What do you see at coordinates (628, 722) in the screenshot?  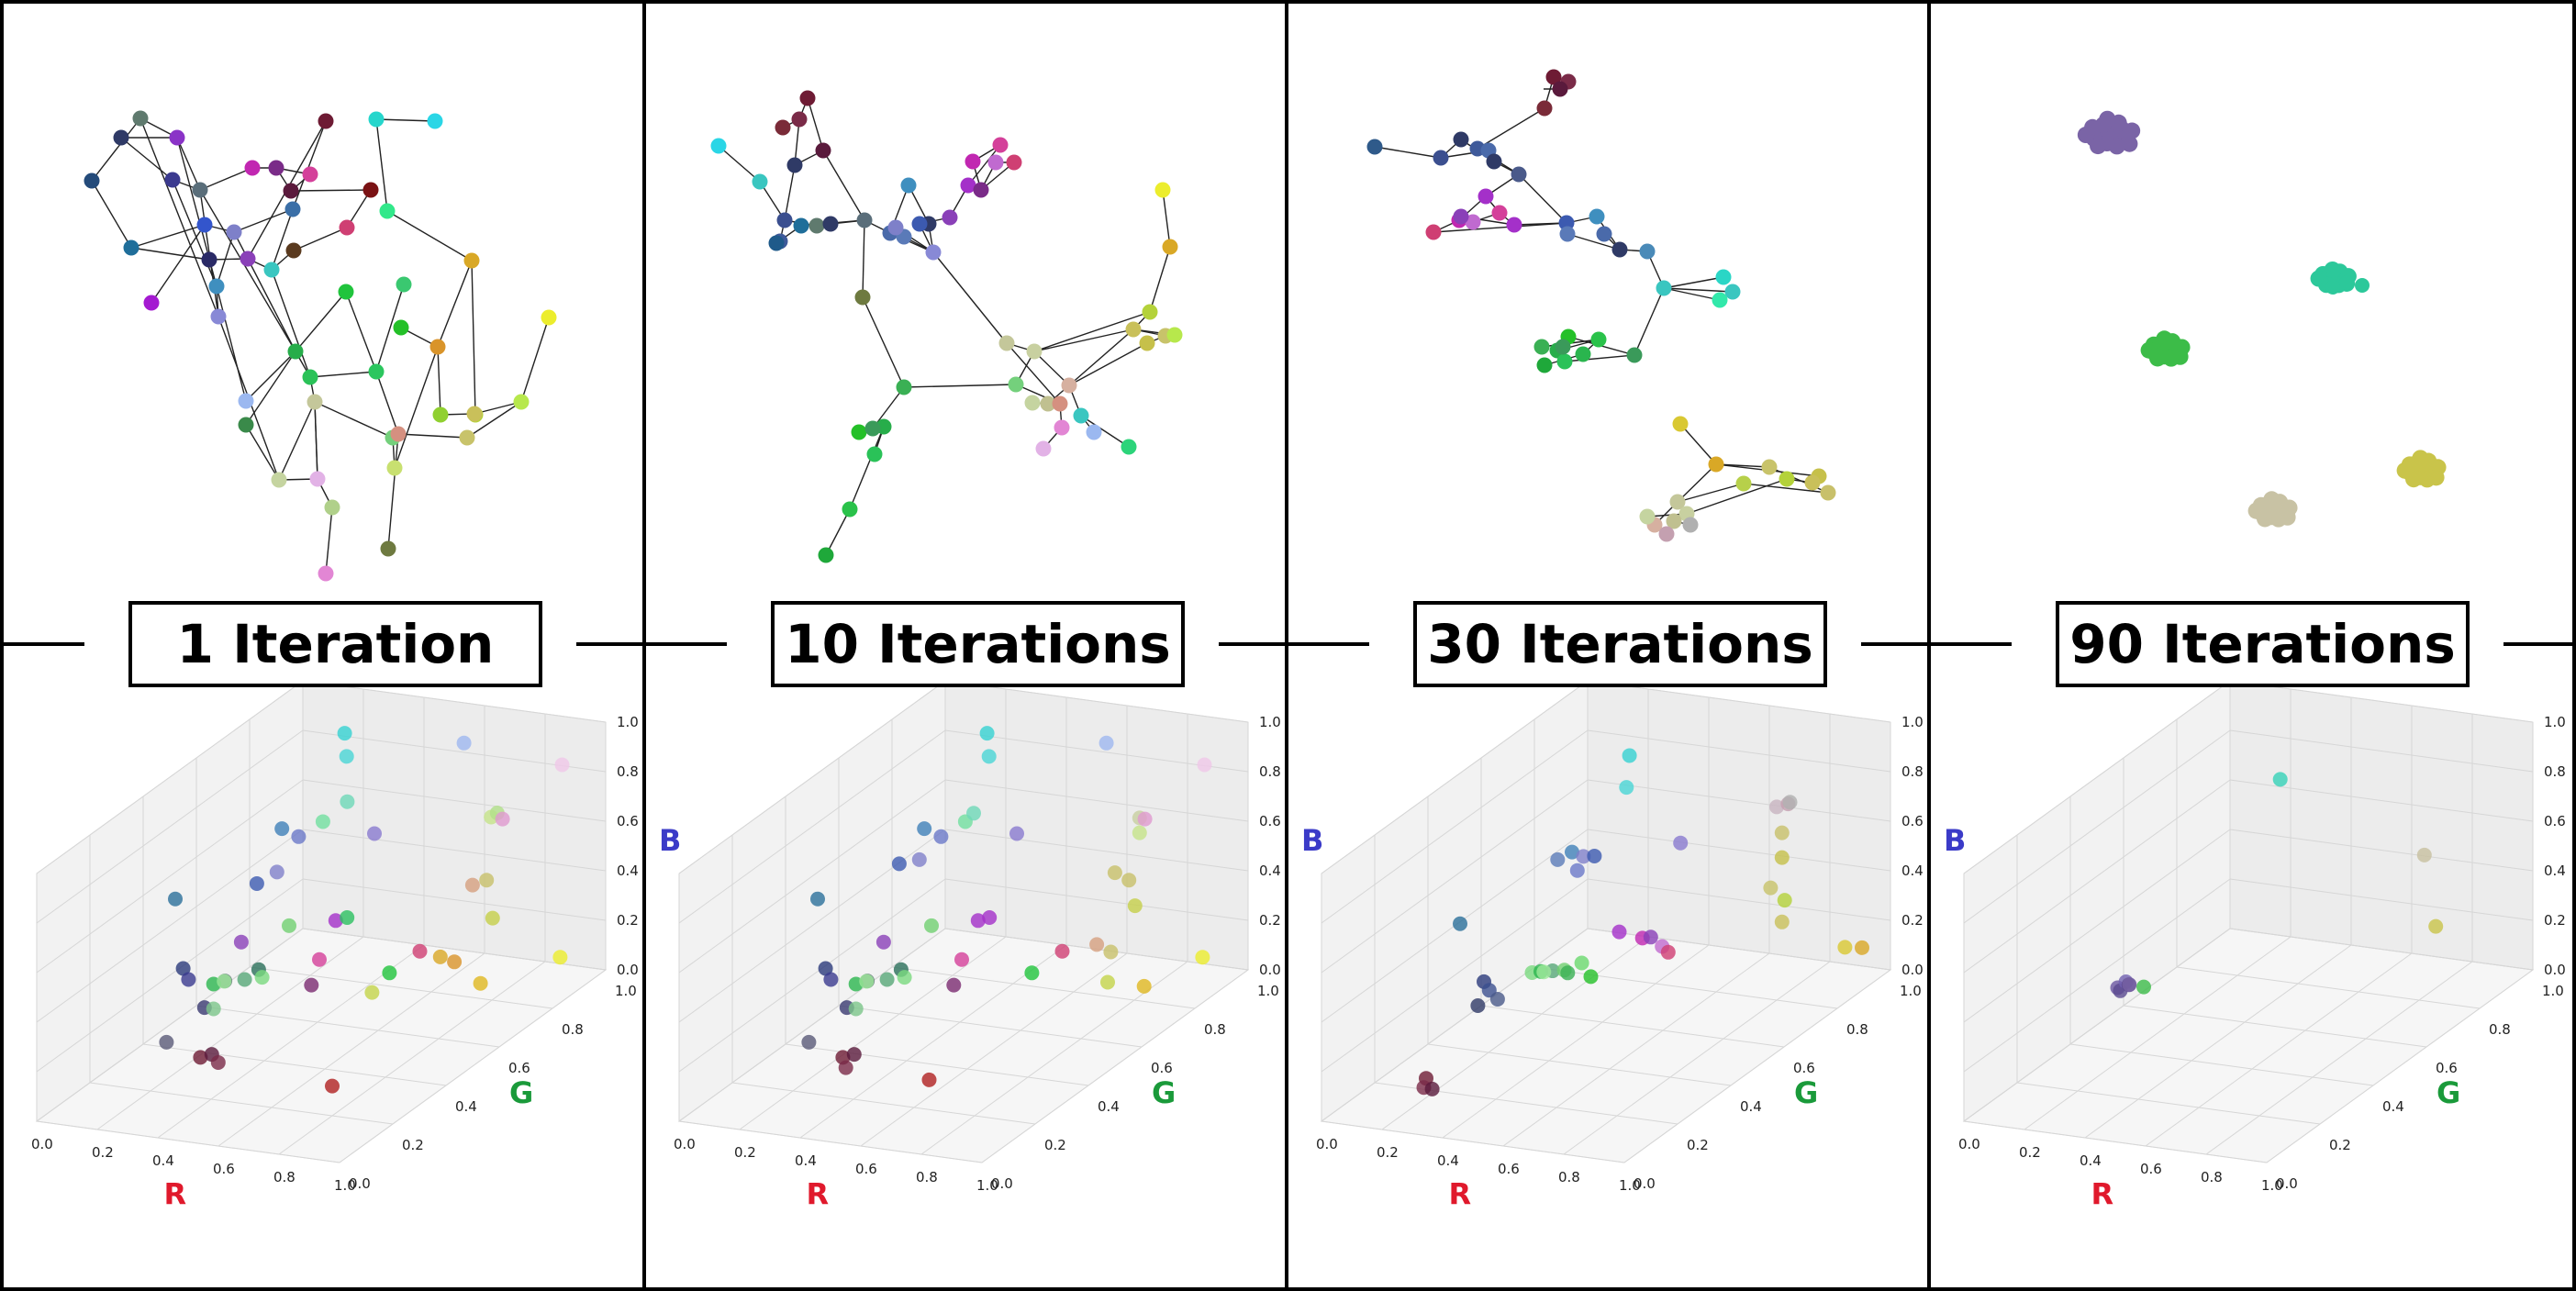 I see `b-tick-label: 1.0` at bounding box center [628, 722].